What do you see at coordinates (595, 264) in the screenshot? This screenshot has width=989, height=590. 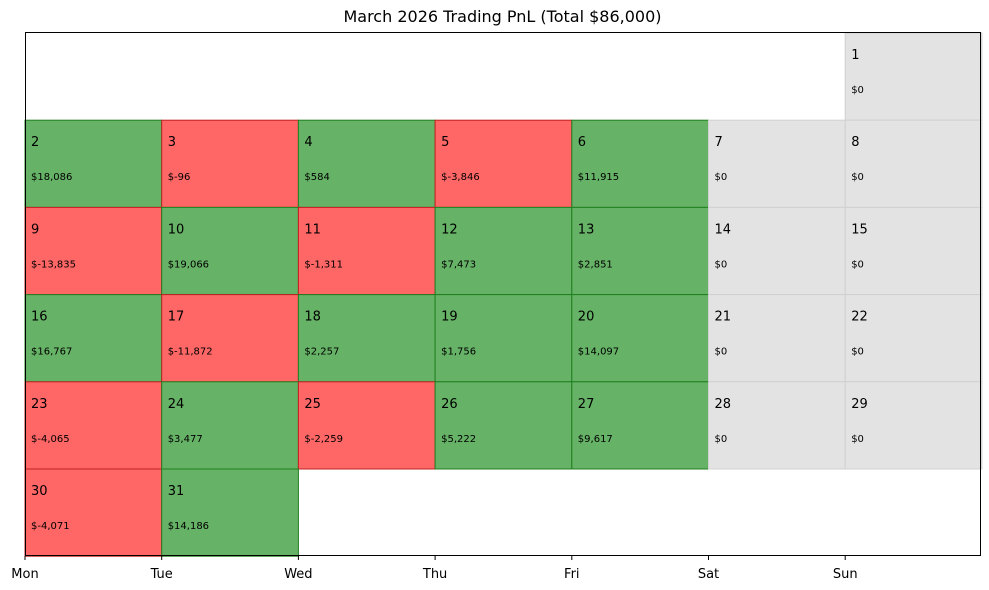 I see `pnl-label: $2,851` at bounding box center [595, 264].